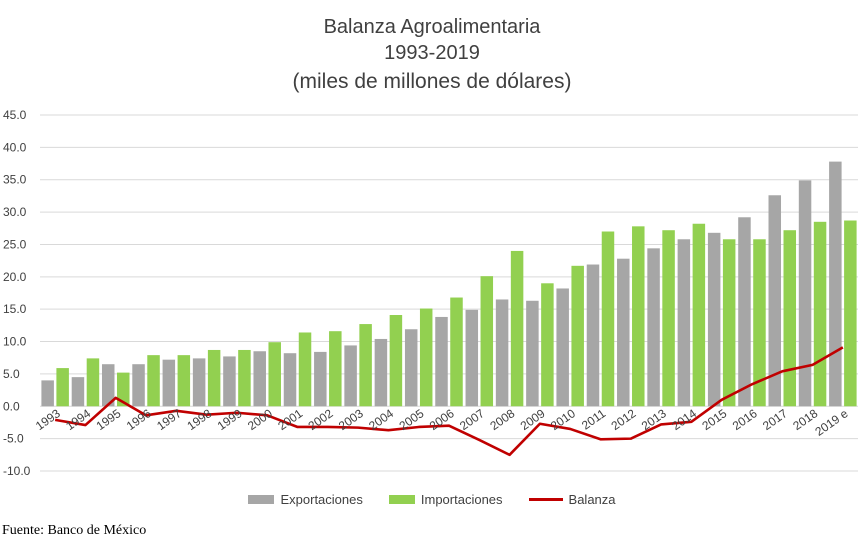  I want to click on x-tick-label: 2006, so click(442, 419).